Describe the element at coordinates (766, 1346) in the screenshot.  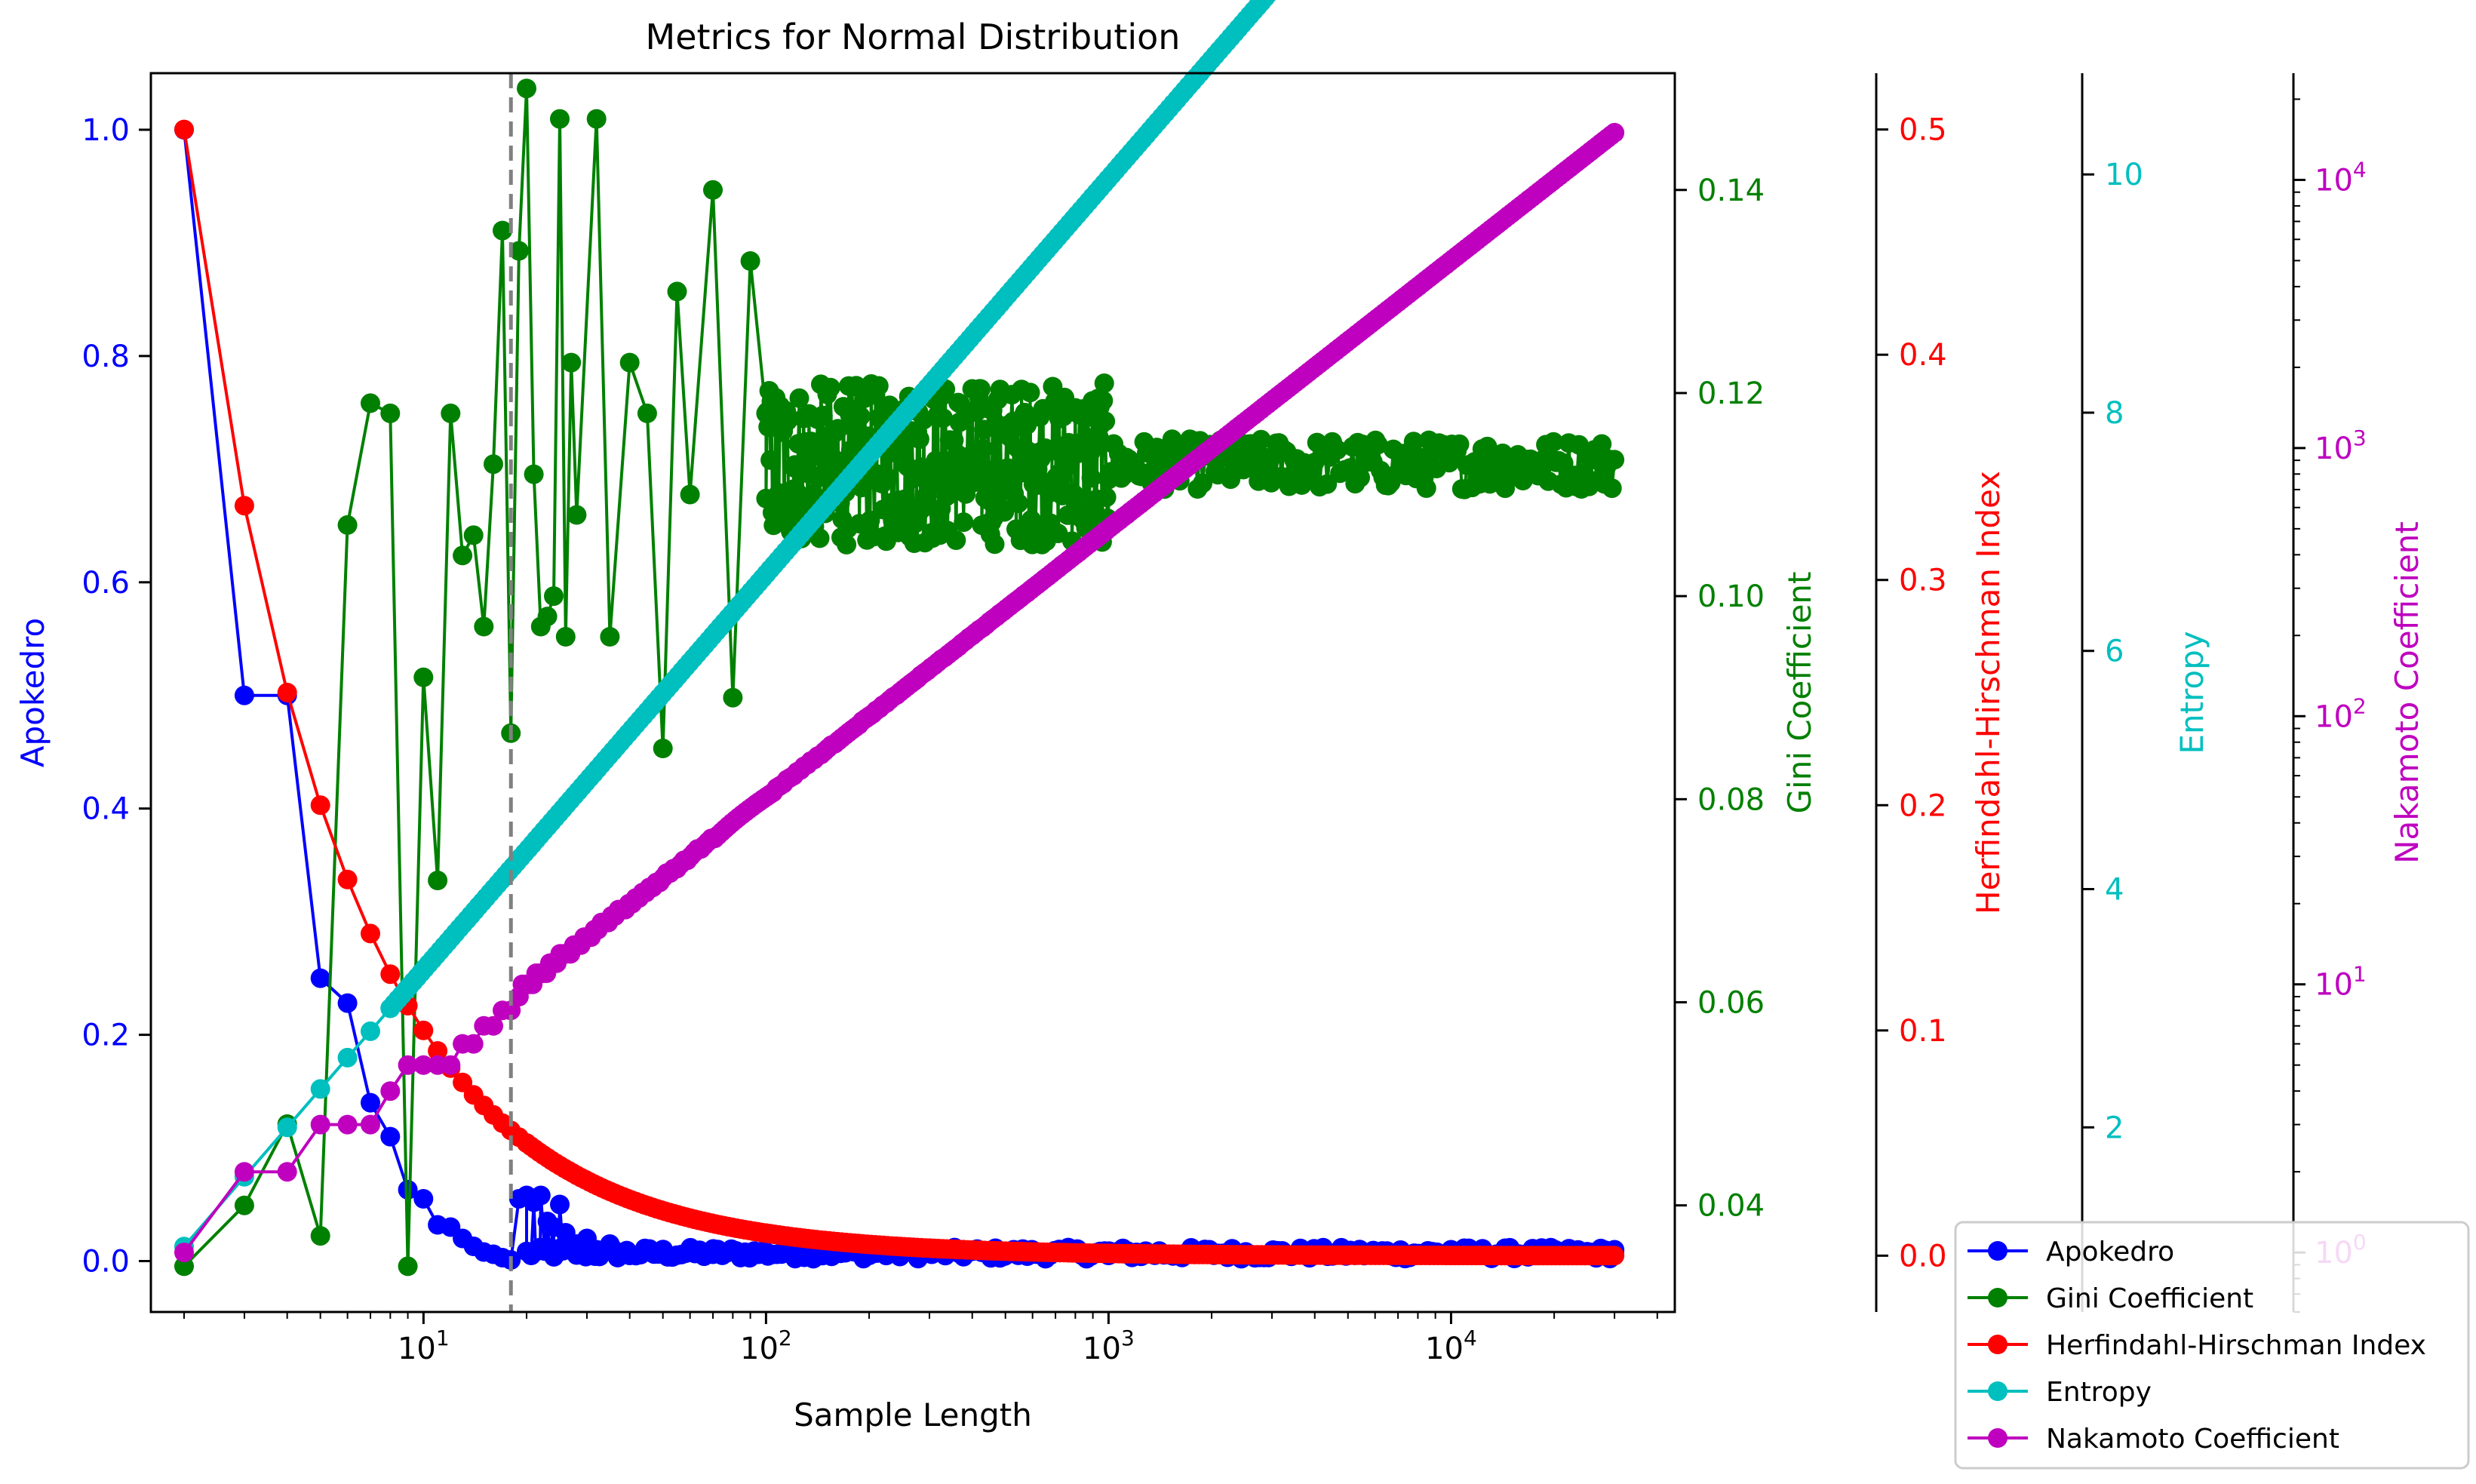
I see `x-tick-label: 10²` at that location.